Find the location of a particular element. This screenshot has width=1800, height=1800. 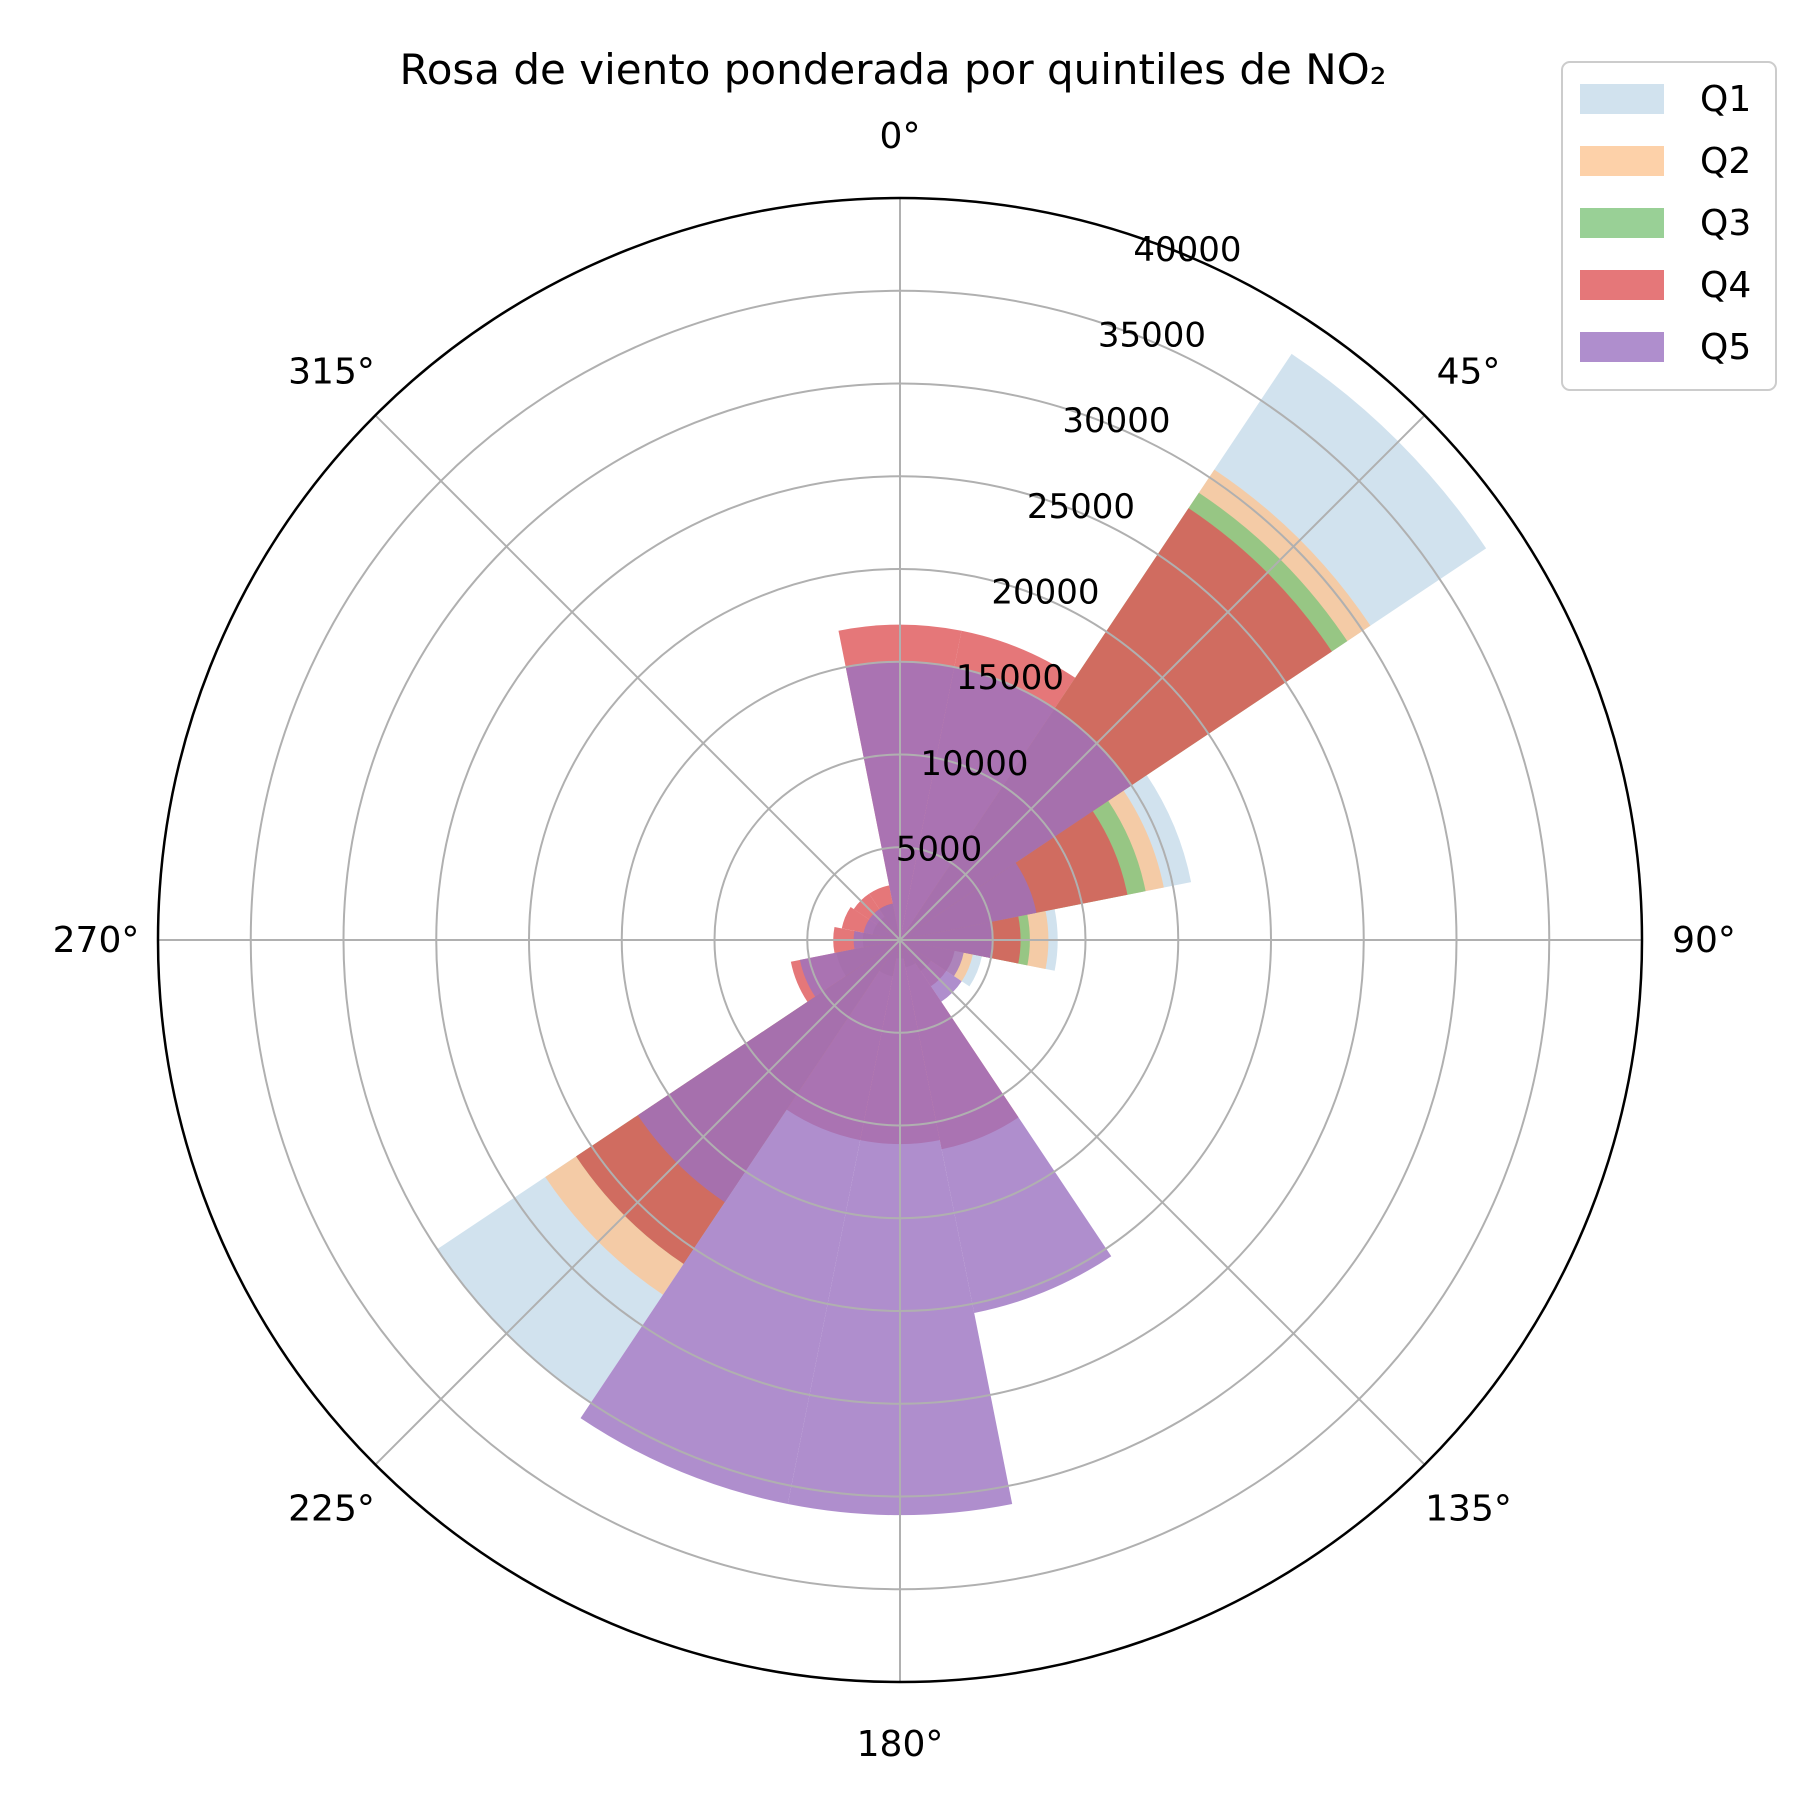

angle-tick-label-135: 135° is located at coordinates (1468, 1509).